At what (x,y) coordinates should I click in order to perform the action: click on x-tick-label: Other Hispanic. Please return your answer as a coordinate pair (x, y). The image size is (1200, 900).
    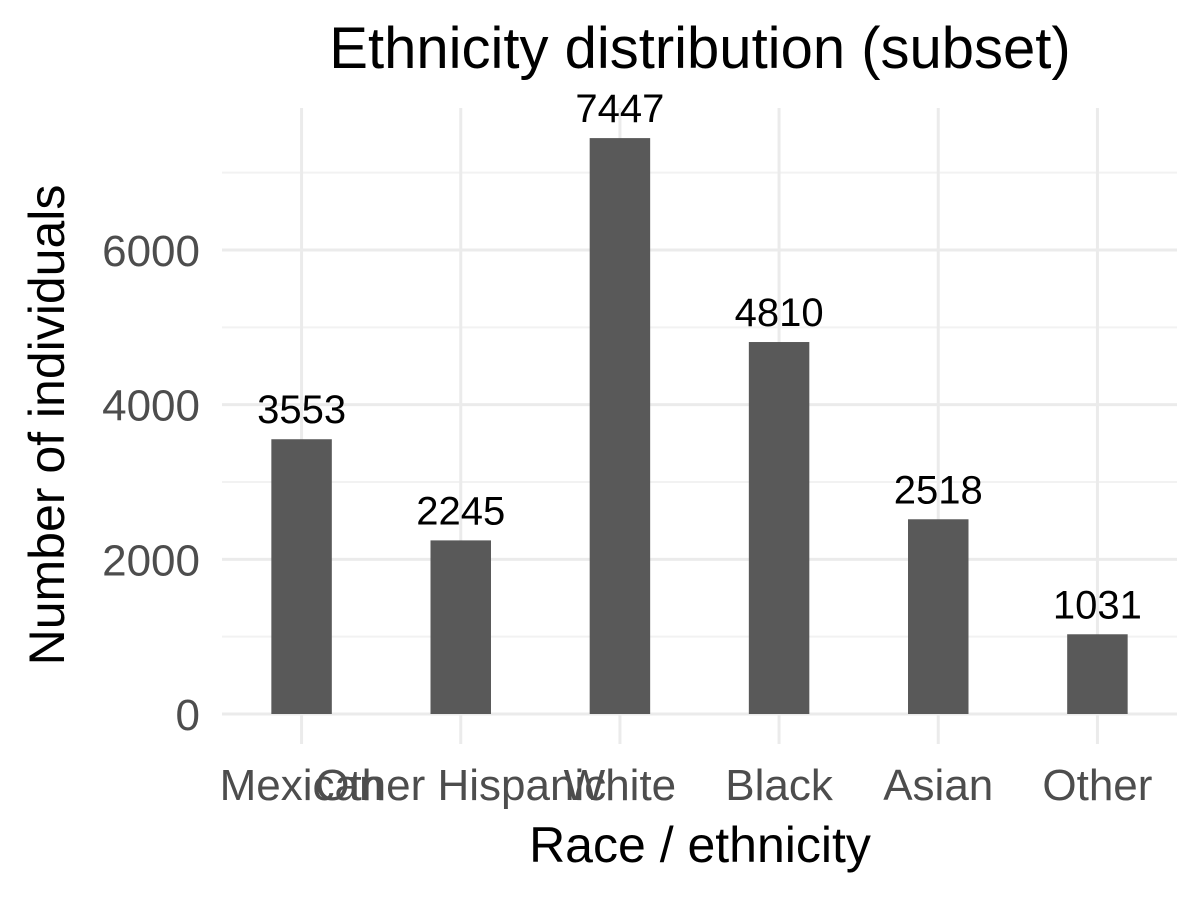
    Looking at the image, I should click on (460, 785).